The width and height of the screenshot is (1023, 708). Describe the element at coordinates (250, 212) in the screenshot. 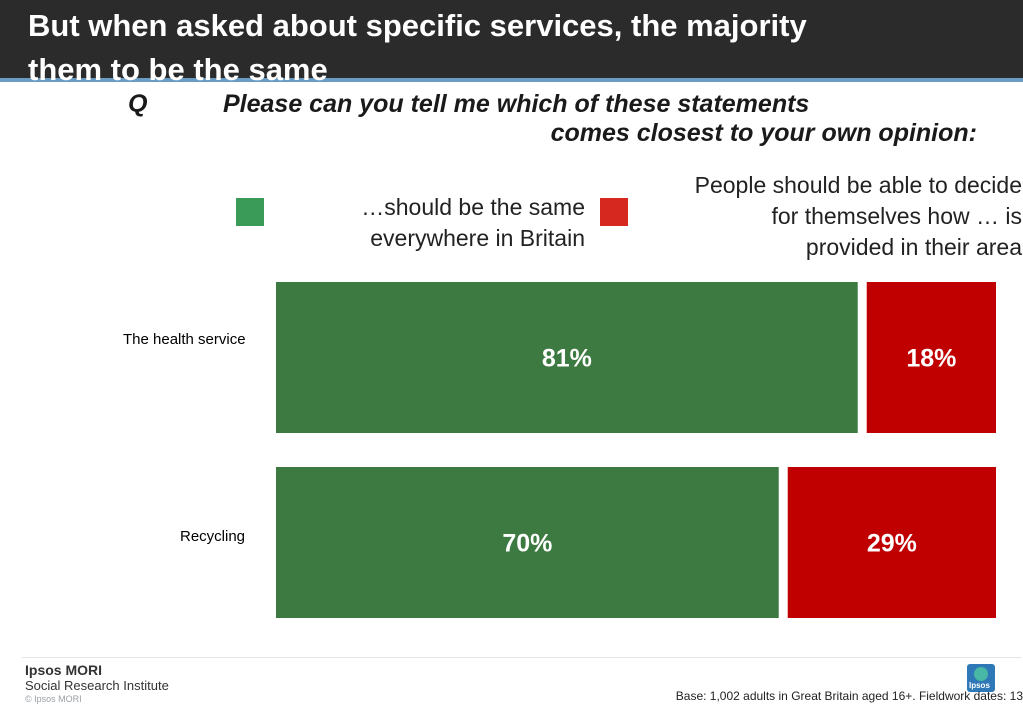

I see `legend-swatch-same` at that location.